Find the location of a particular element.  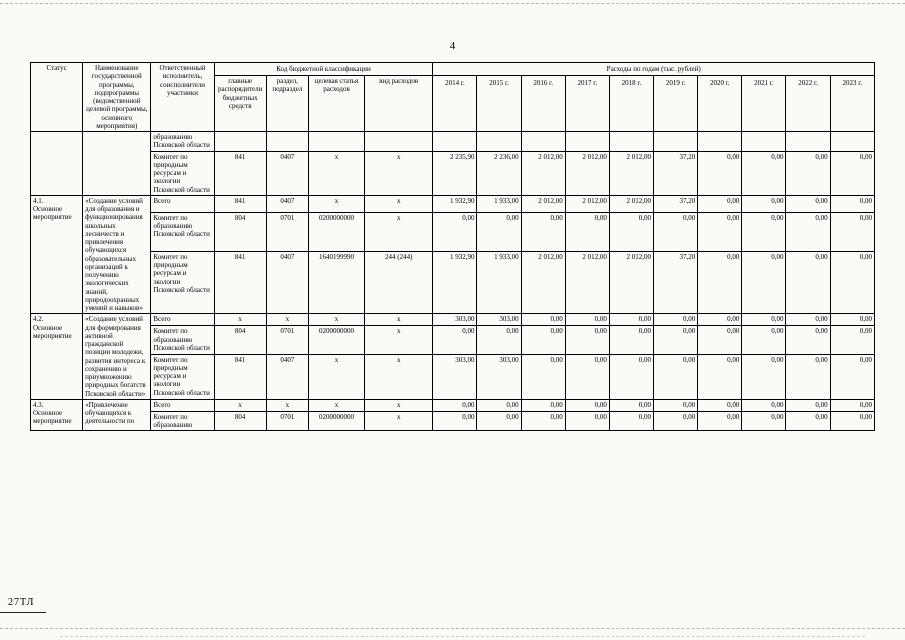

expense-value-cell: 1 932,90 is located at coordinates (455, 282).